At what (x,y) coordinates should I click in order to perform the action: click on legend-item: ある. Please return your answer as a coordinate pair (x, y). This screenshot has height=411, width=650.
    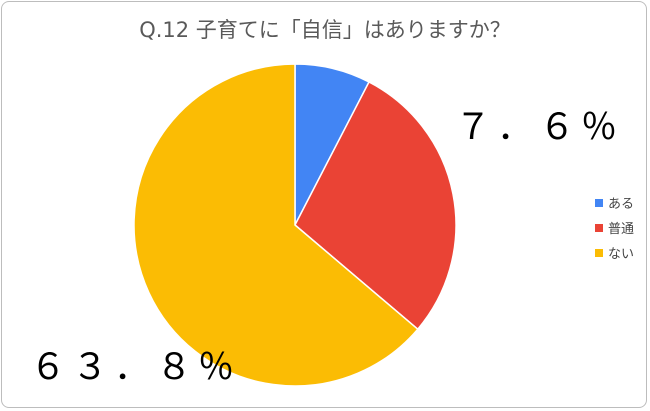
    Looking at the image, I should click on (614, 202).